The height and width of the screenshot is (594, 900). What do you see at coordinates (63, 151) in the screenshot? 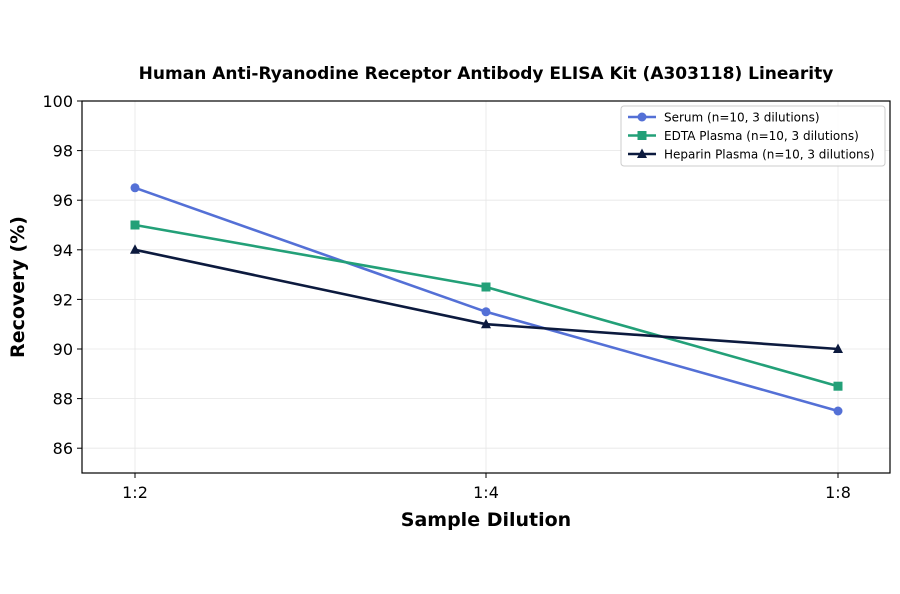
I see `y-tick-label: 98` at bounding box center [63, 151].